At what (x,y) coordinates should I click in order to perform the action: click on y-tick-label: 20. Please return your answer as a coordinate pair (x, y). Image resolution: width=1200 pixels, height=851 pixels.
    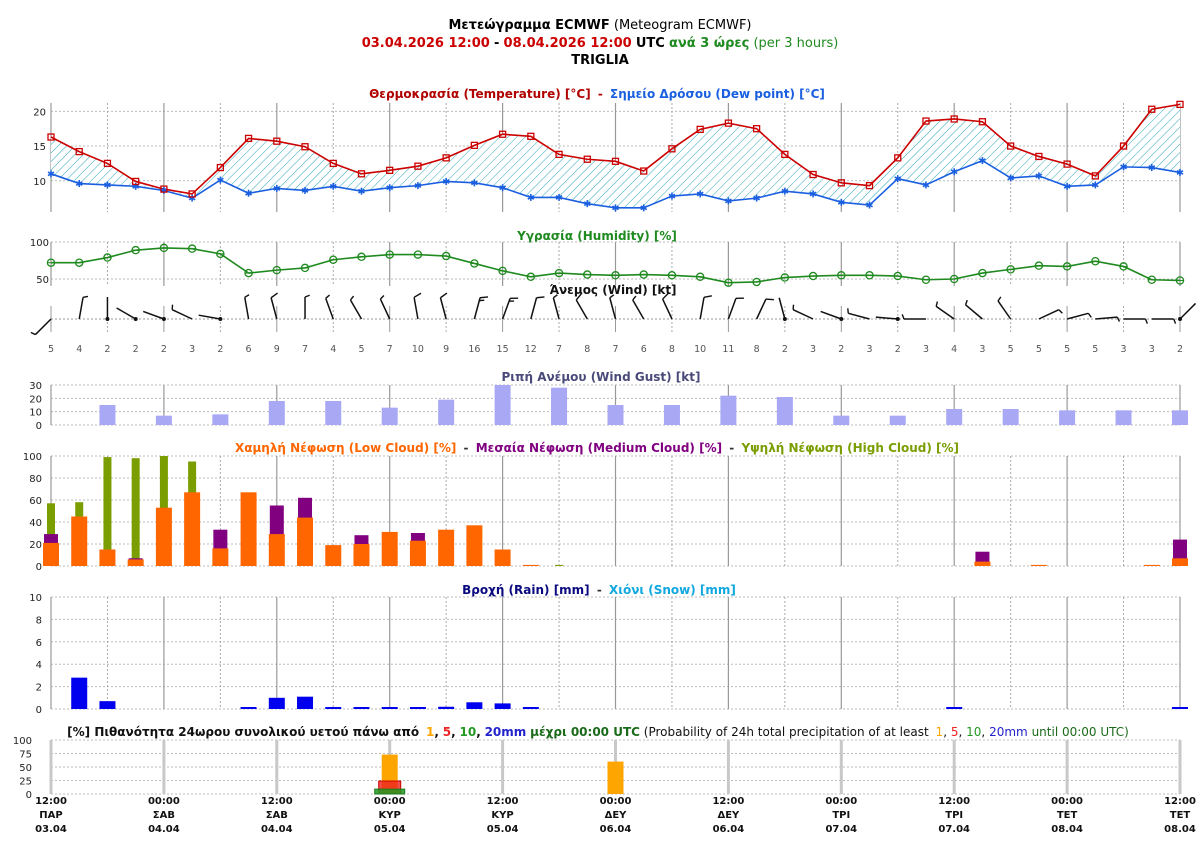
    Looking at the image, I should click on (39, 112).